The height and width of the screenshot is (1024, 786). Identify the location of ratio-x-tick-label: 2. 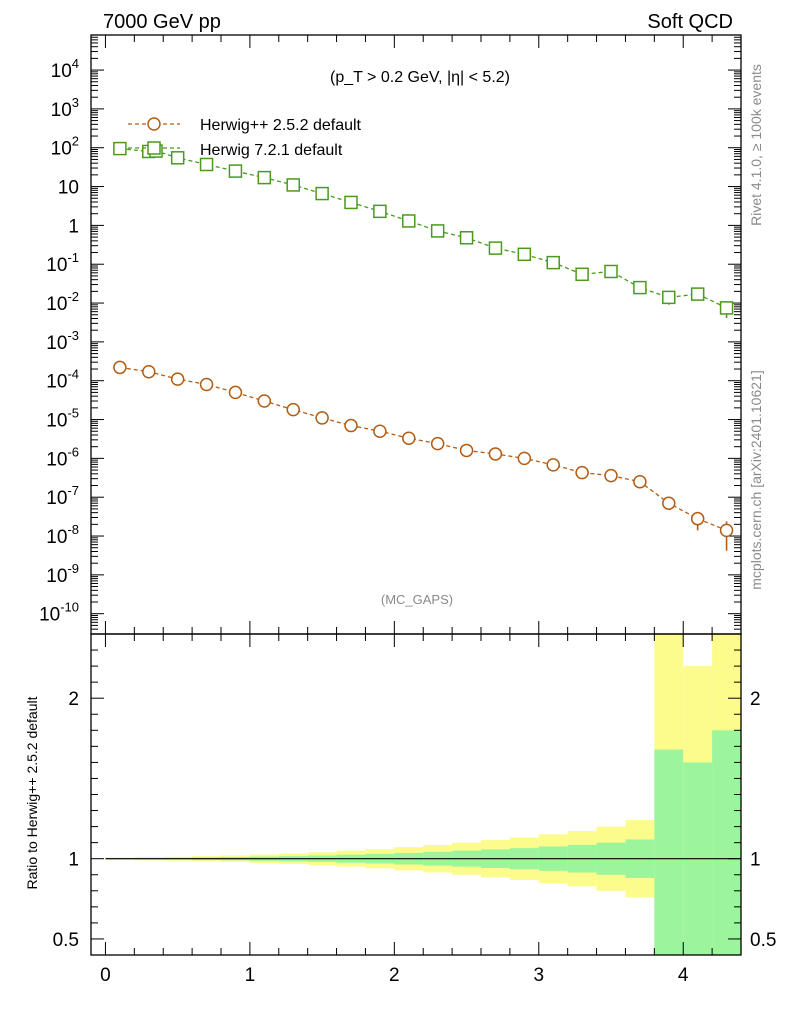
(394, 975).